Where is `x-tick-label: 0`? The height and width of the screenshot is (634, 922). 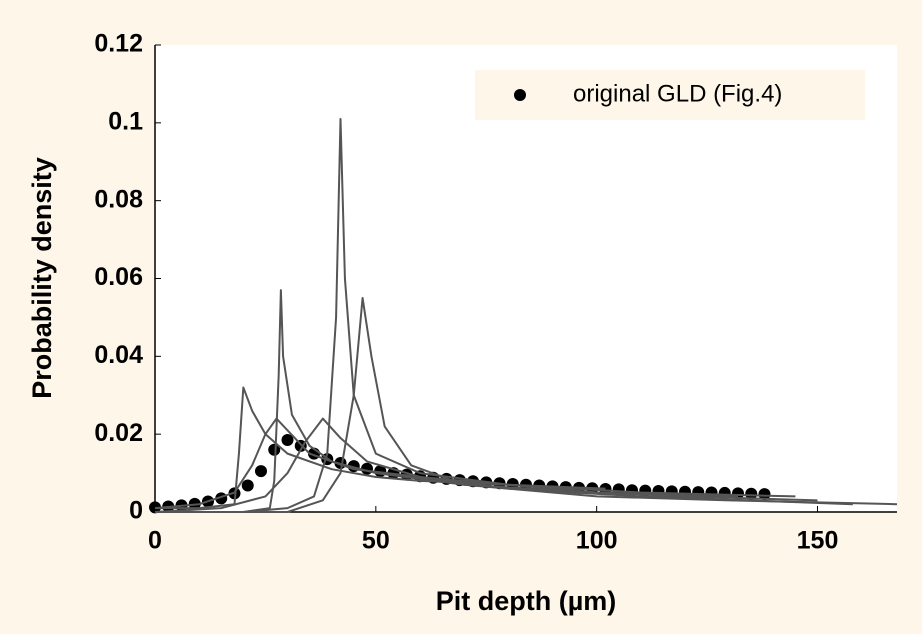
x-tick-label: 0 is located at coordinates (155, 541).